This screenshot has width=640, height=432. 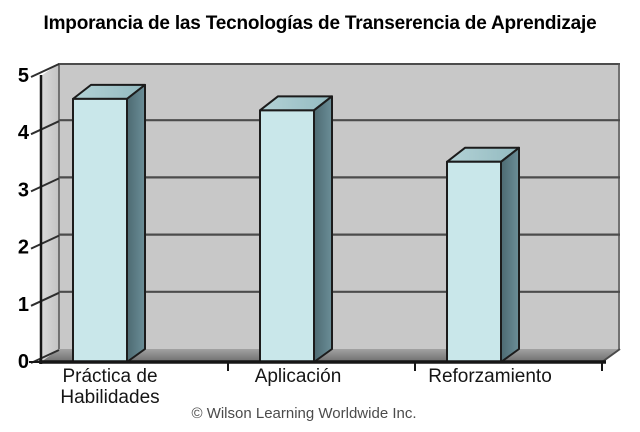 I want to click on left-wall, so click(x=50, y=212).